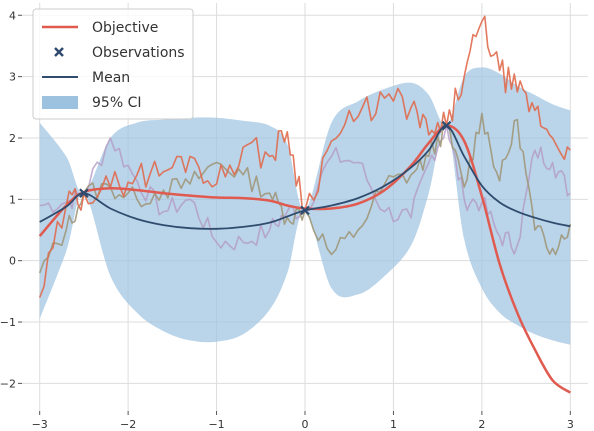 Image resolution: width=594 pixels, height=431 pixels. Describe the element at coordinates (216, 424) in the screenshot. I see `x-tick-label-2: −1` at that location.